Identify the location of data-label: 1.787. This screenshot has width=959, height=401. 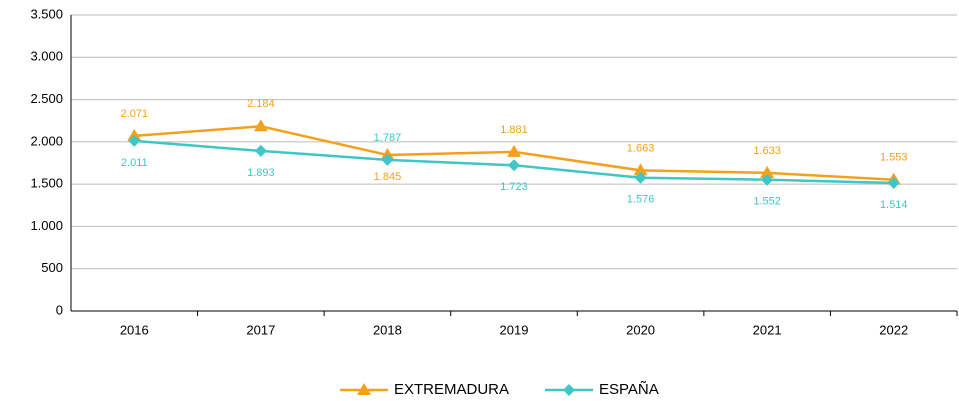
(388, 138).